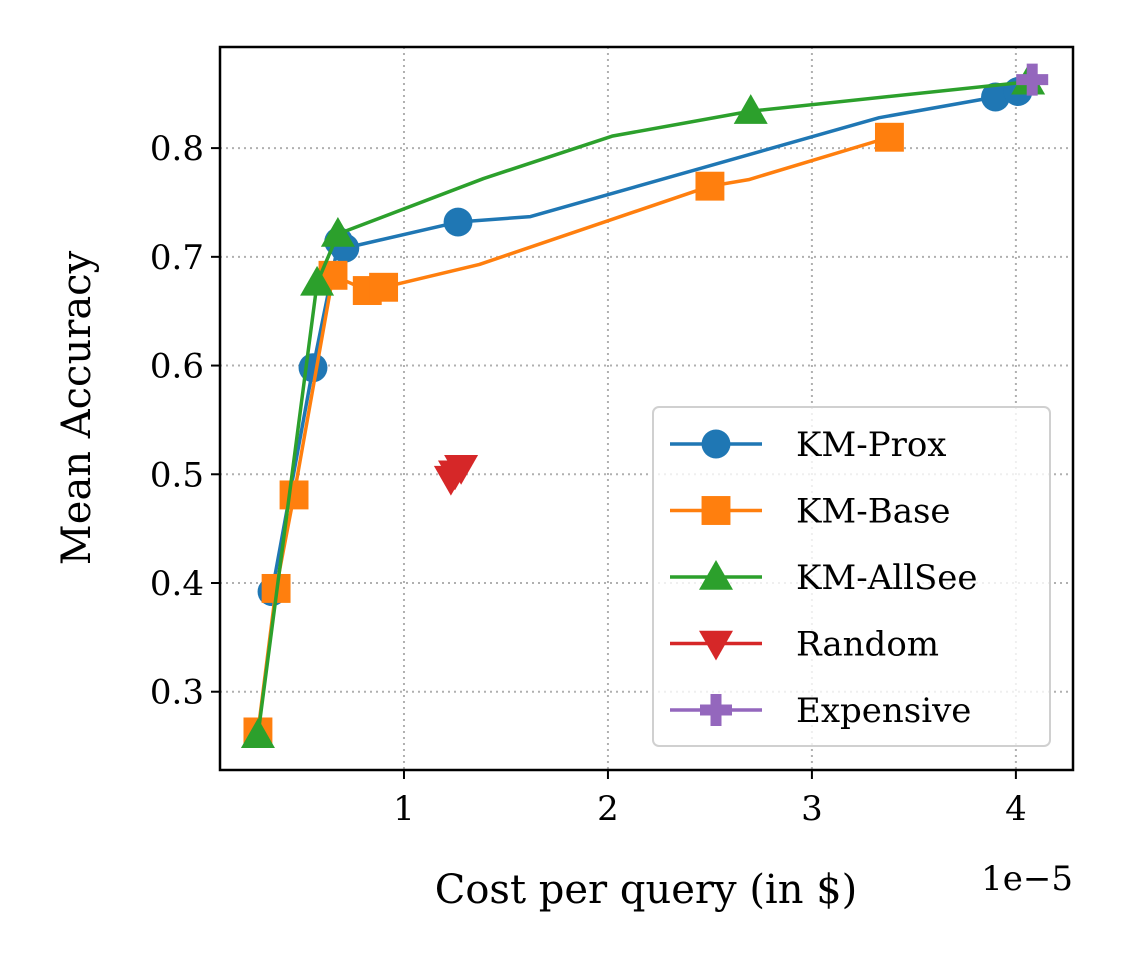 The image size is (1121, 961). Describe the element at coordinates (883, 711) in the screenshot. I see `legend-label: Expensive` at that location.